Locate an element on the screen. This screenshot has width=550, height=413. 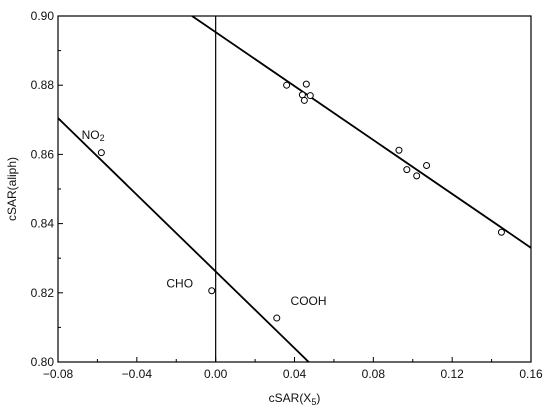
x-axis-ticks: −0.08 −0.04 0.00 0.04 0.08 0.12 0.16 is located at coordinates (293, 369).